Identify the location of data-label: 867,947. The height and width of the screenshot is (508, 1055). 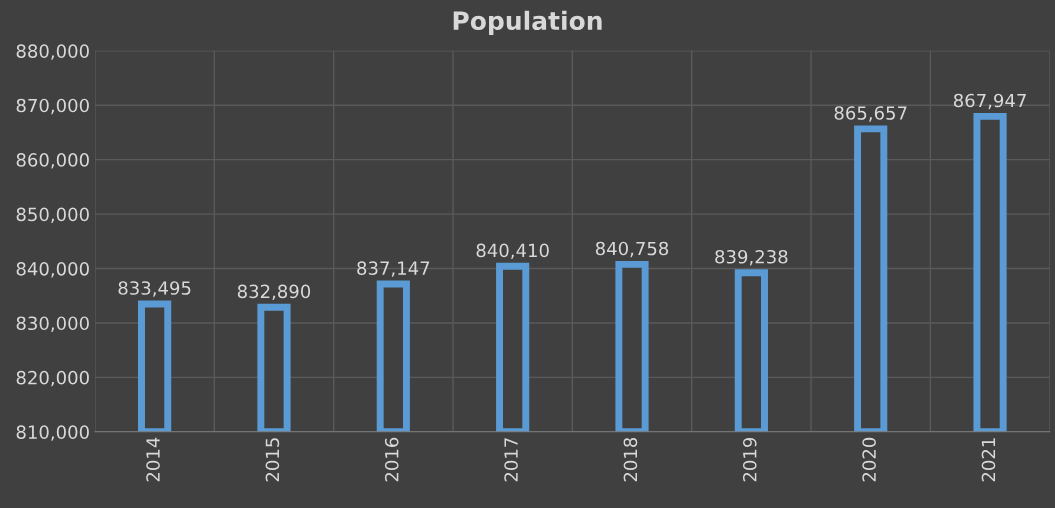
(989, 101).